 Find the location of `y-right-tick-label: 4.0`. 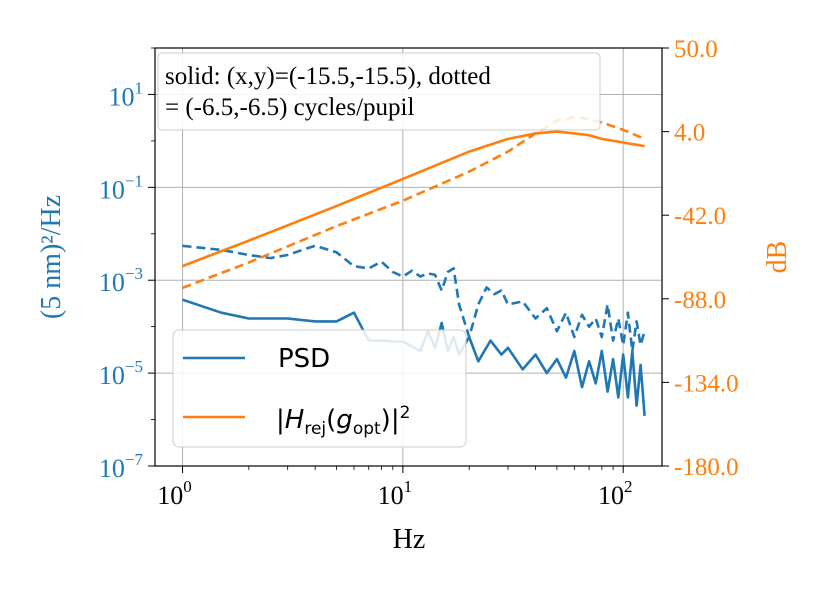

y-right-tick-label: 4.0 is located at coordinates (689, 133).